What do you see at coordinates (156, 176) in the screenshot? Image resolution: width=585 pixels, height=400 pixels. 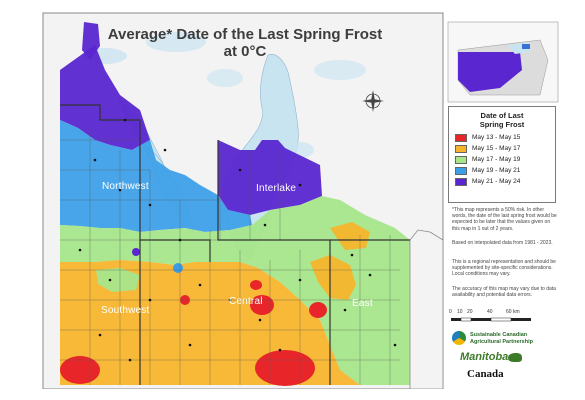 I see `zone-blue` at bounding box center [156, 176].